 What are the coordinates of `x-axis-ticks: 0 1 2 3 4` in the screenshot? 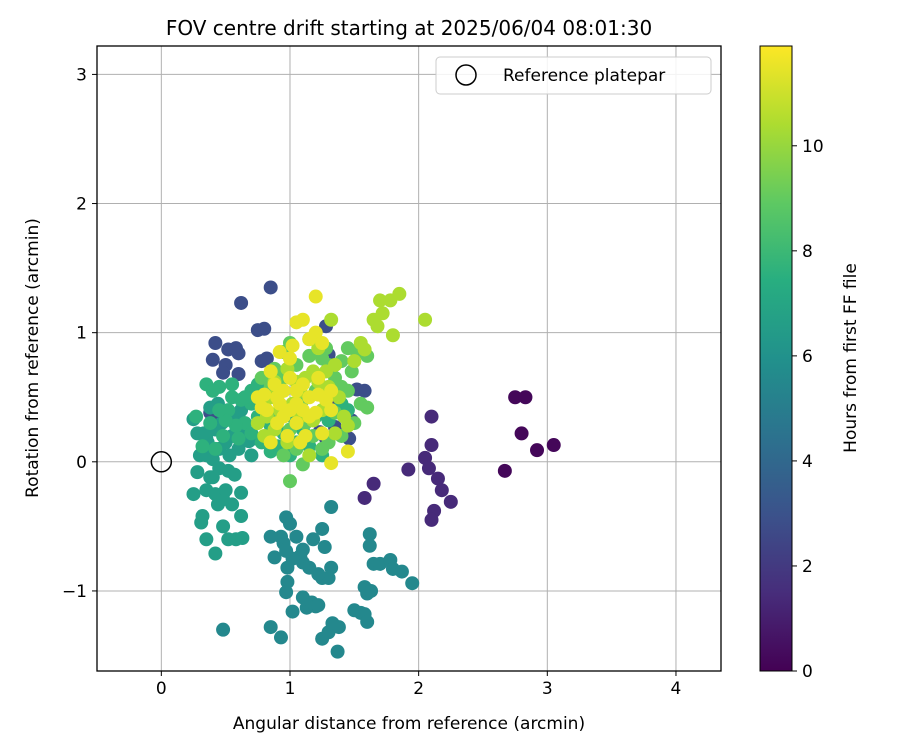 It's located at (418, 685).